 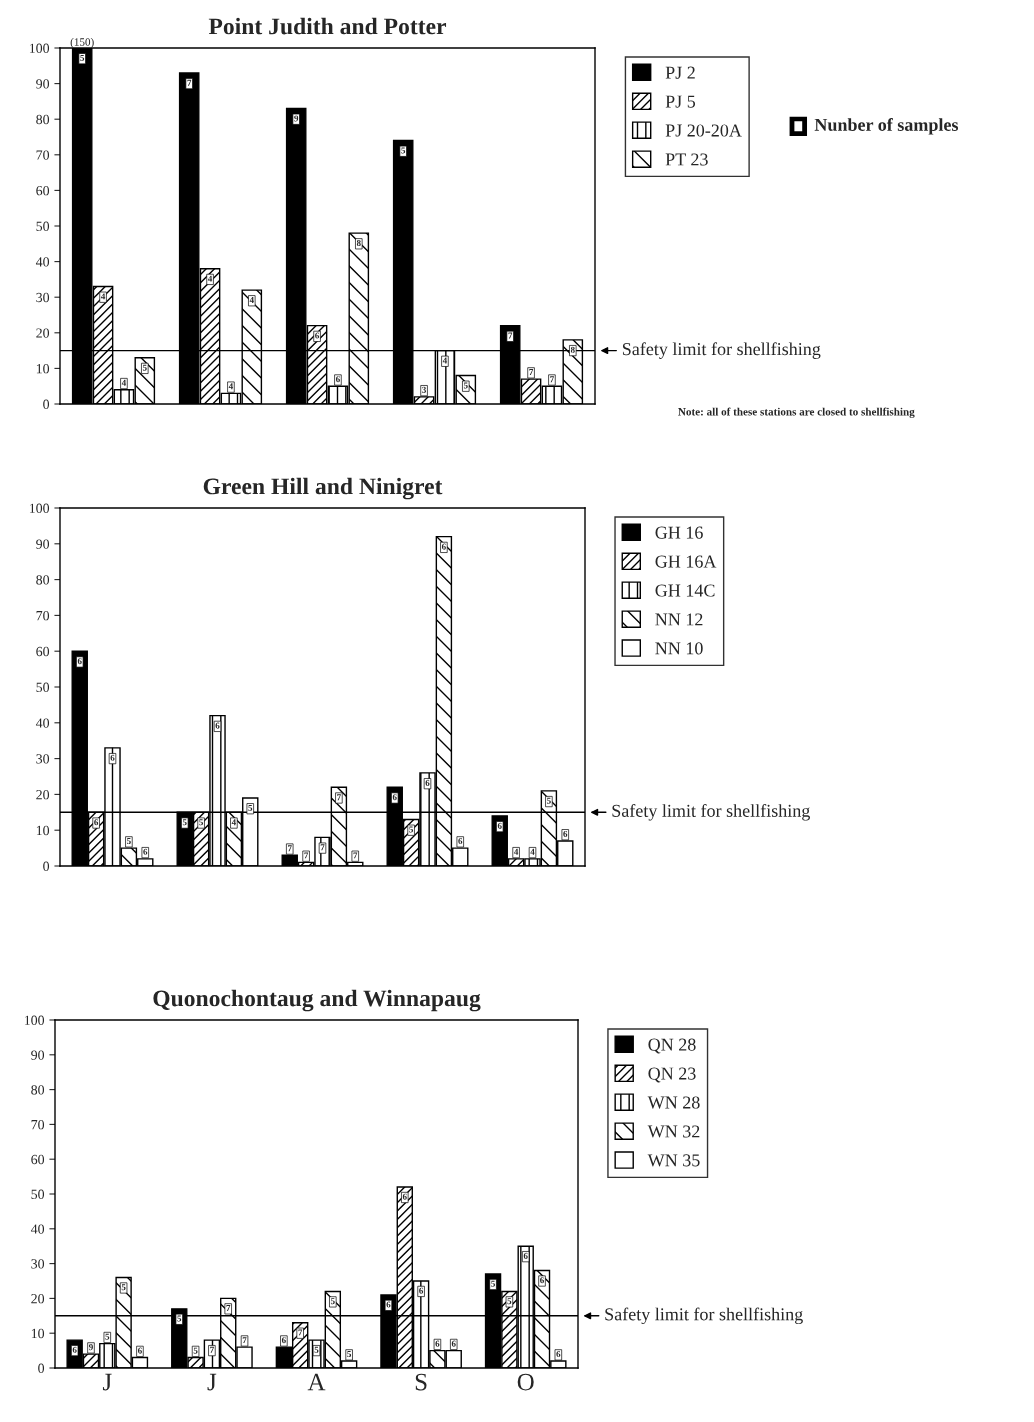 I want to click on legend-label: NN 12, so click(x=679, y=619).